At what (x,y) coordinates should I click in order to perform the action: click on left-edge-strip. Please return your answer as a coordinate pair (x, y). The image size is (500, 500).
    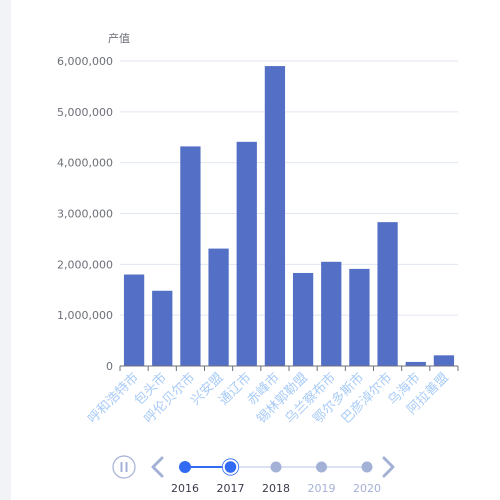
    Looking at the image, I should click on (5, 250).